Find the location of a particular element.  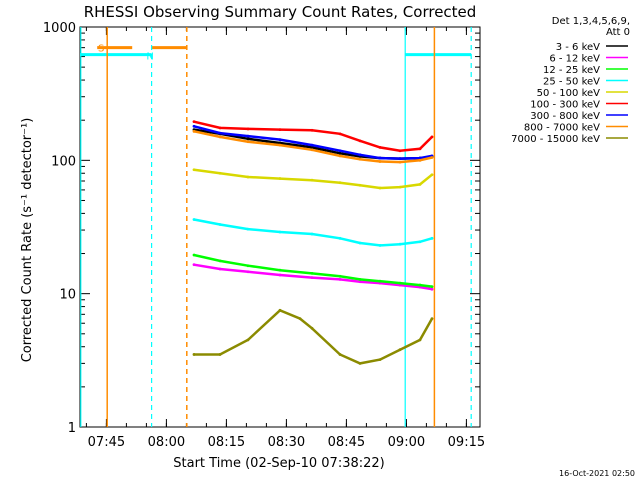

x-tick-label: 08:15 is located at coordinates (226, 442).